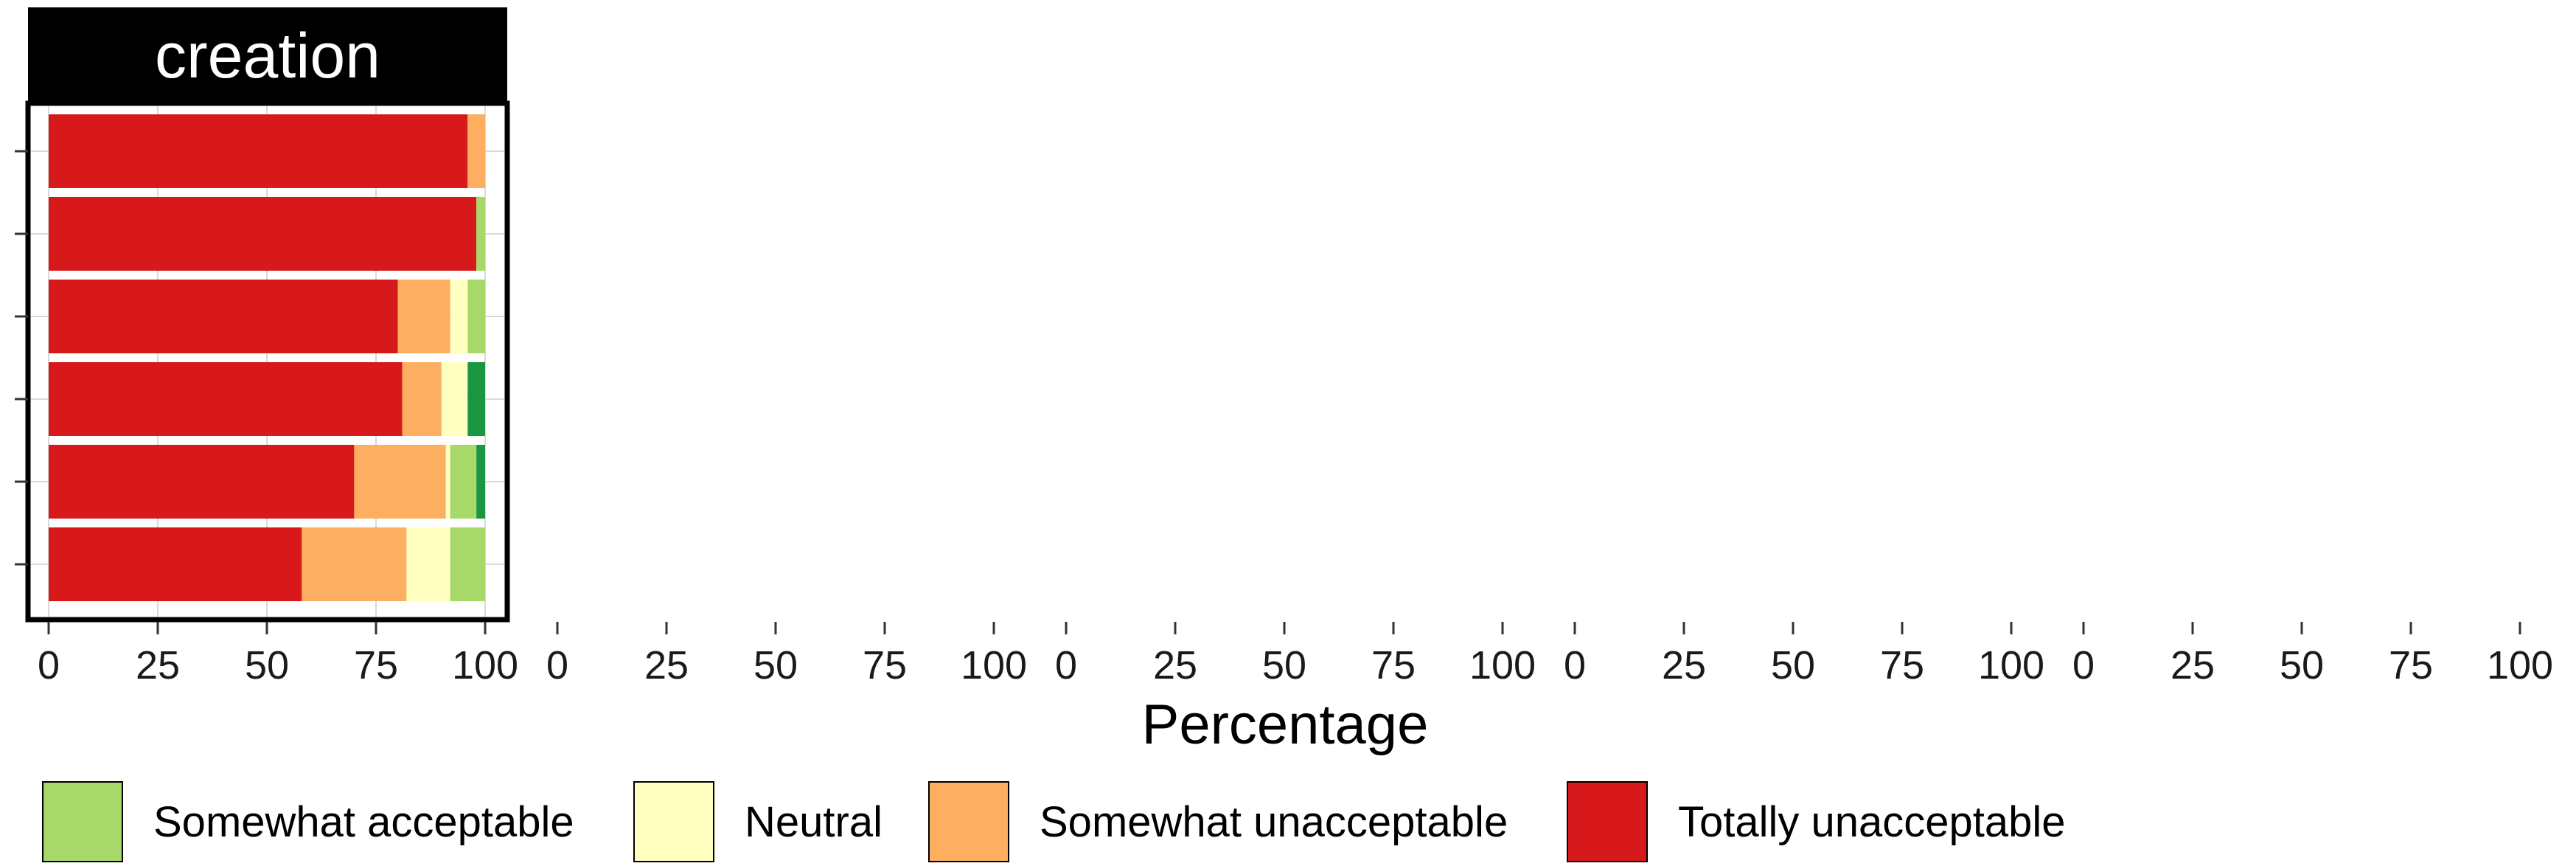 This screenshot has height=866, width=2576. Describe the element at coordinates (1285, 724) in the screenshot. I see `x-axis-title: Percentage` at that location.